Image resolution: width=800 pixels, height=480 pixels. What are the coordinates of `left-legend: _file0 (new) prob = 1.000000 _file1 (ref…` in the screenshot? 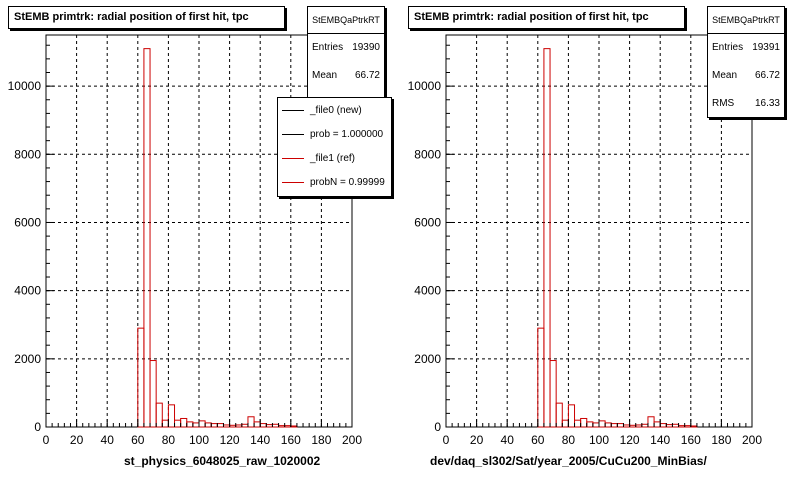 It's located at (334, 147).